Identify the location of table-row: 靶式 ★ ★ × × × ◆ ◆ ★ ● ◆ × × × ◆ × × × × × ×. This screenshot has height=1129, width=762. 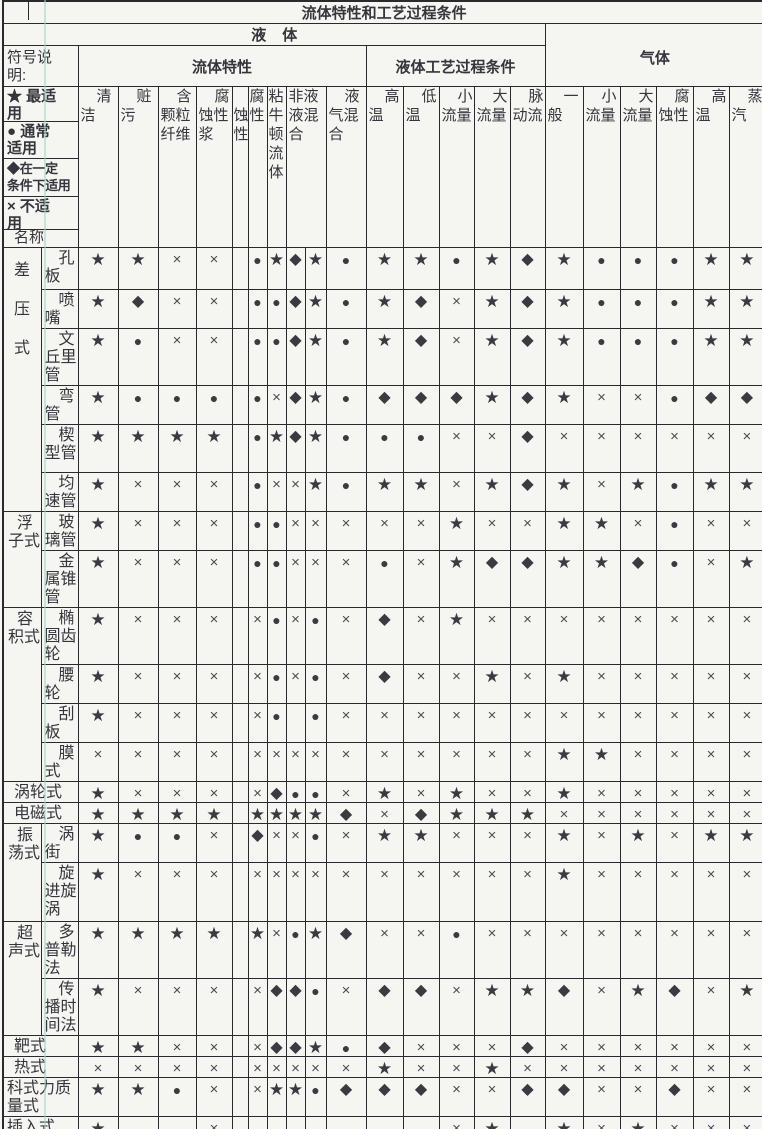
(382, 1046).